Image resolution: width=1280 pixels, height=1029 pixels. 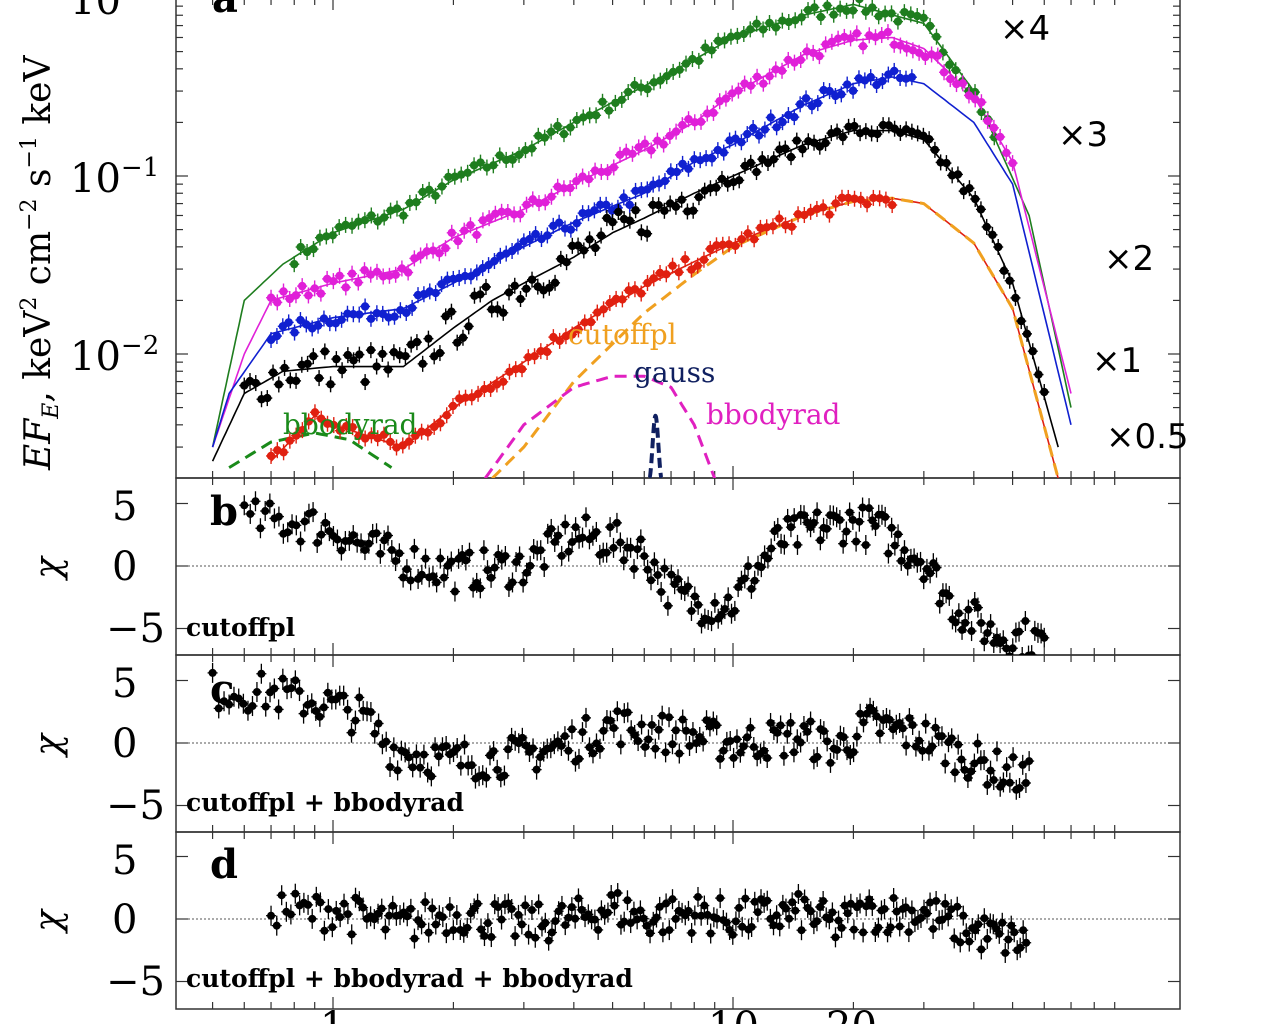 What do you see at coordinates (773, 414) in the screenshot?
I see `label-bbodyrad-magenta: bbodyrad` at bounding box center [773, 414].